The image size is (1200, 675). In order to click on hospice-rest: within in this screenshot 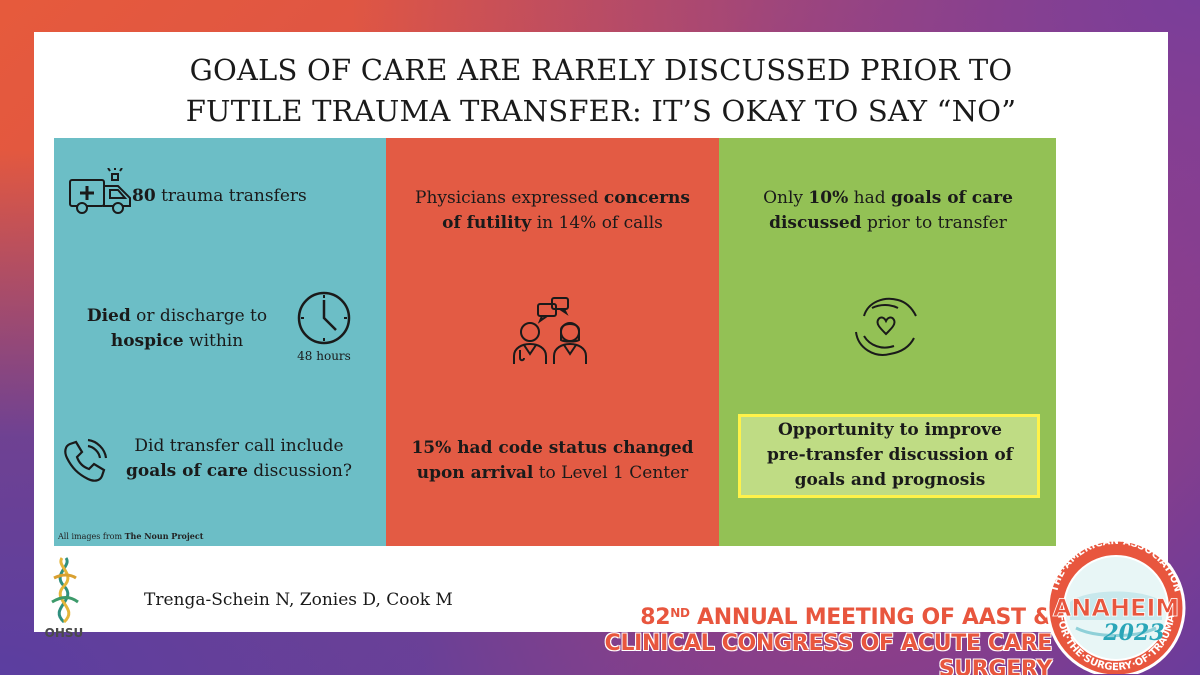, I will do `click(213, 341)`.